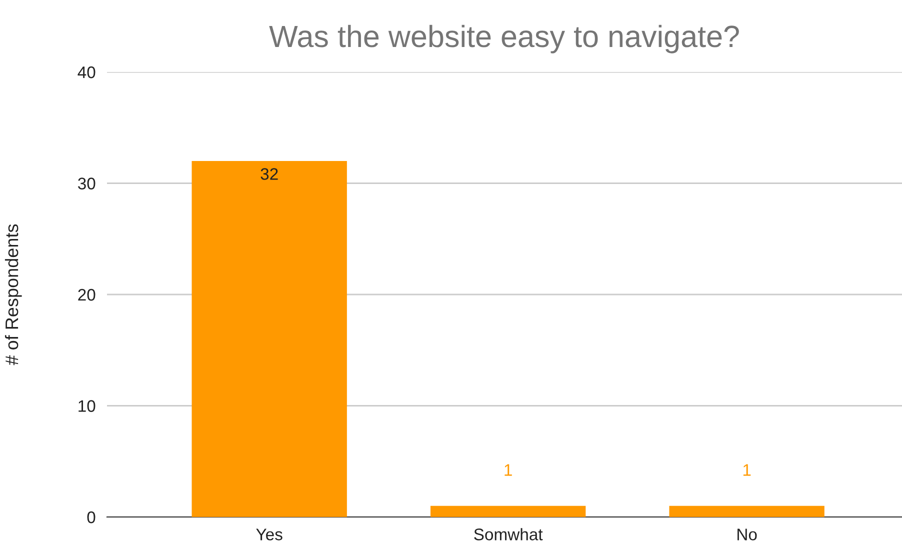  Describe the element at coordinates (87, 294) in the screenshot. I see `y-tick-label: 20` at that location.